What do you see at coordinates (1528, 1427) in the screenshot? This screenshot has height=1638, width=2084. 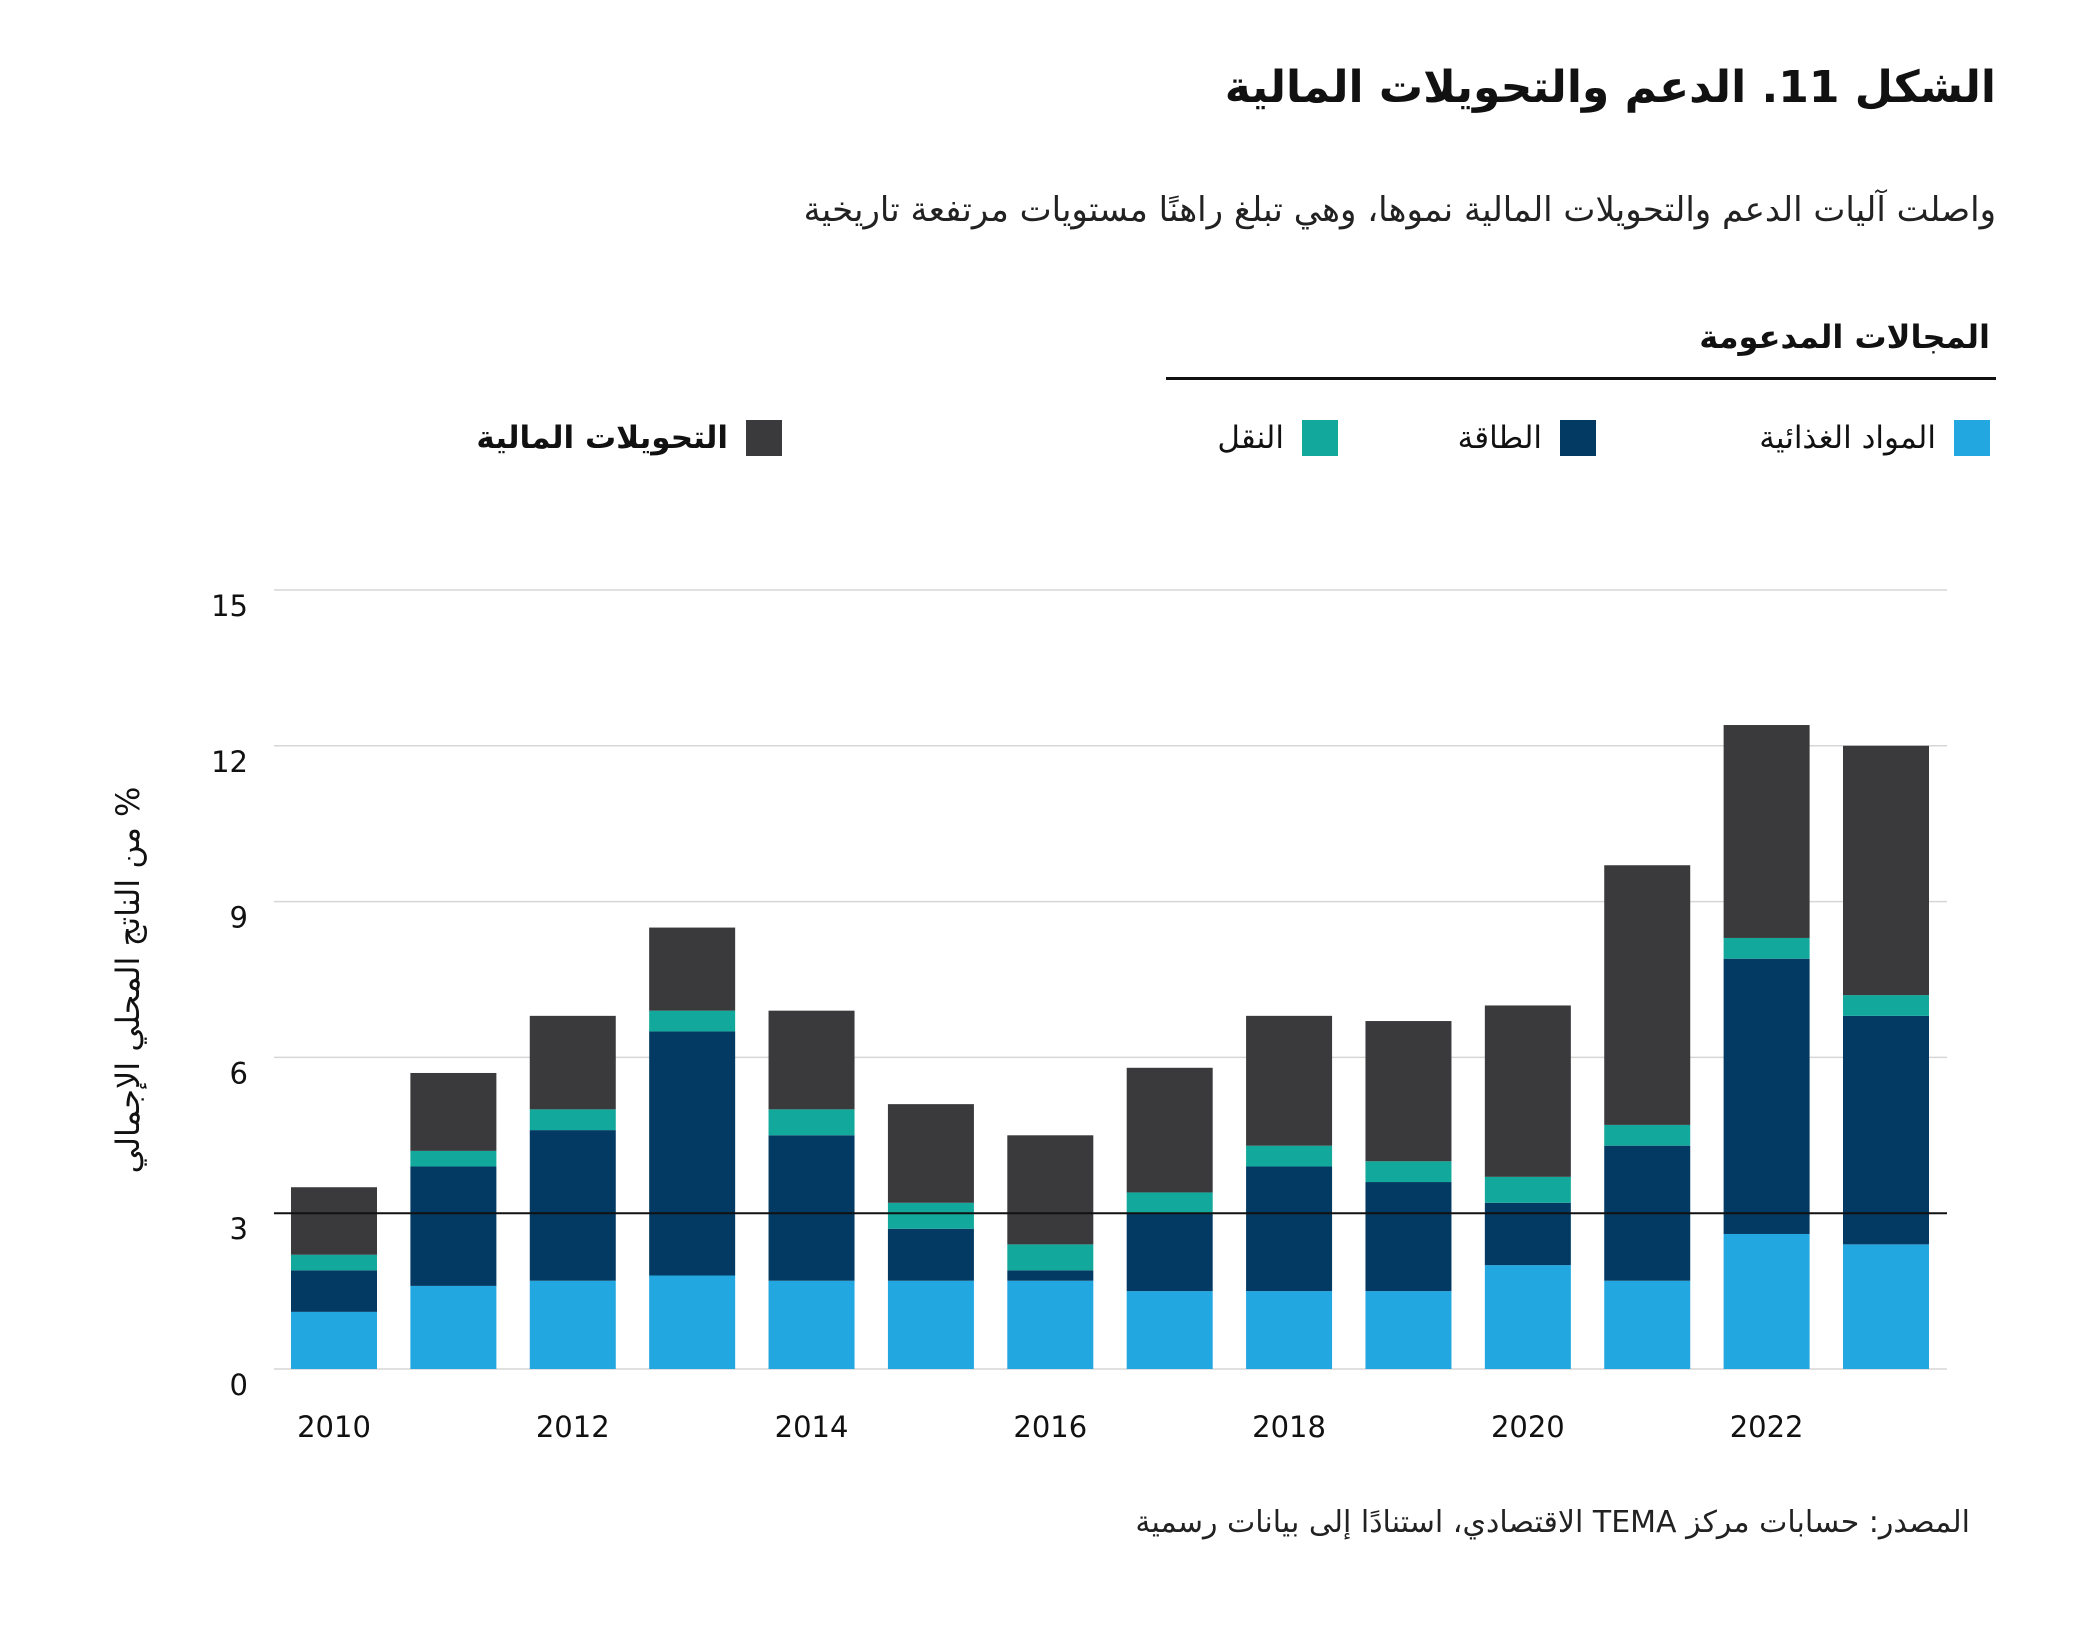 I see `x-tick-label: 2020` at bounding box center [1528, 1427].